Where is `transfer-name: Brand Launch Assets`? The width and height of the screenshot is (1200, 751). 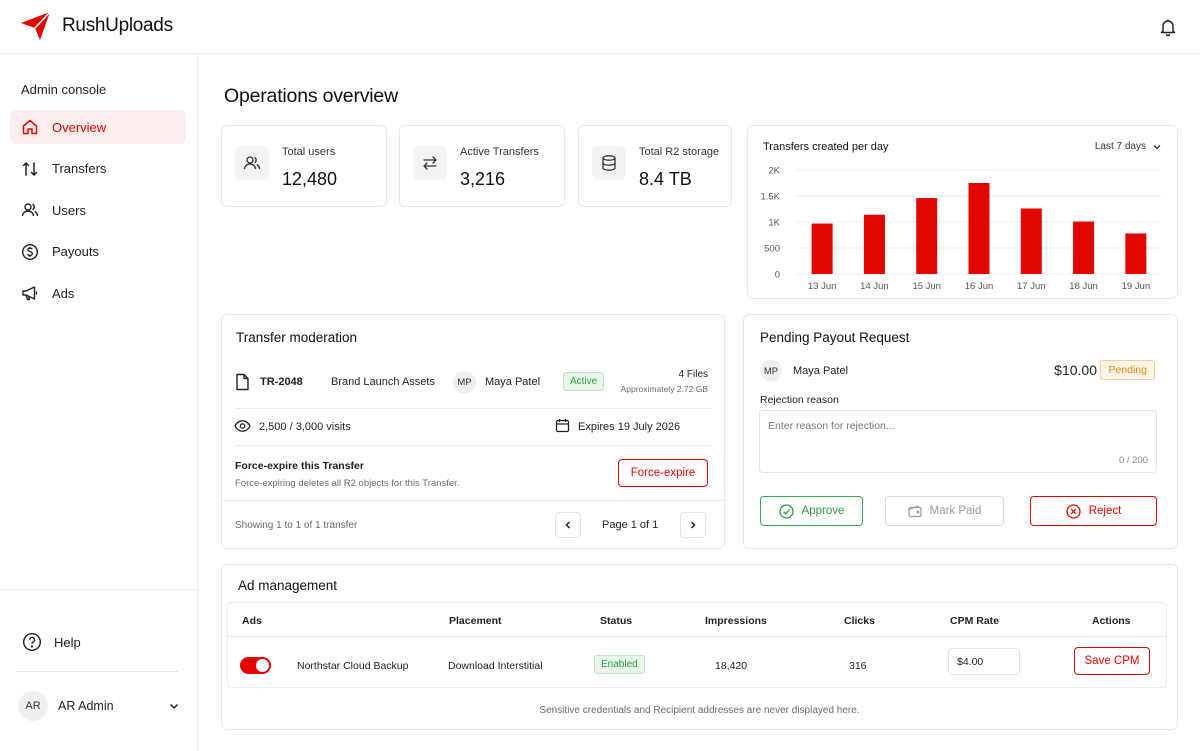 transfer-name: Brand Launch Assets is located at coordinates (383, 382).